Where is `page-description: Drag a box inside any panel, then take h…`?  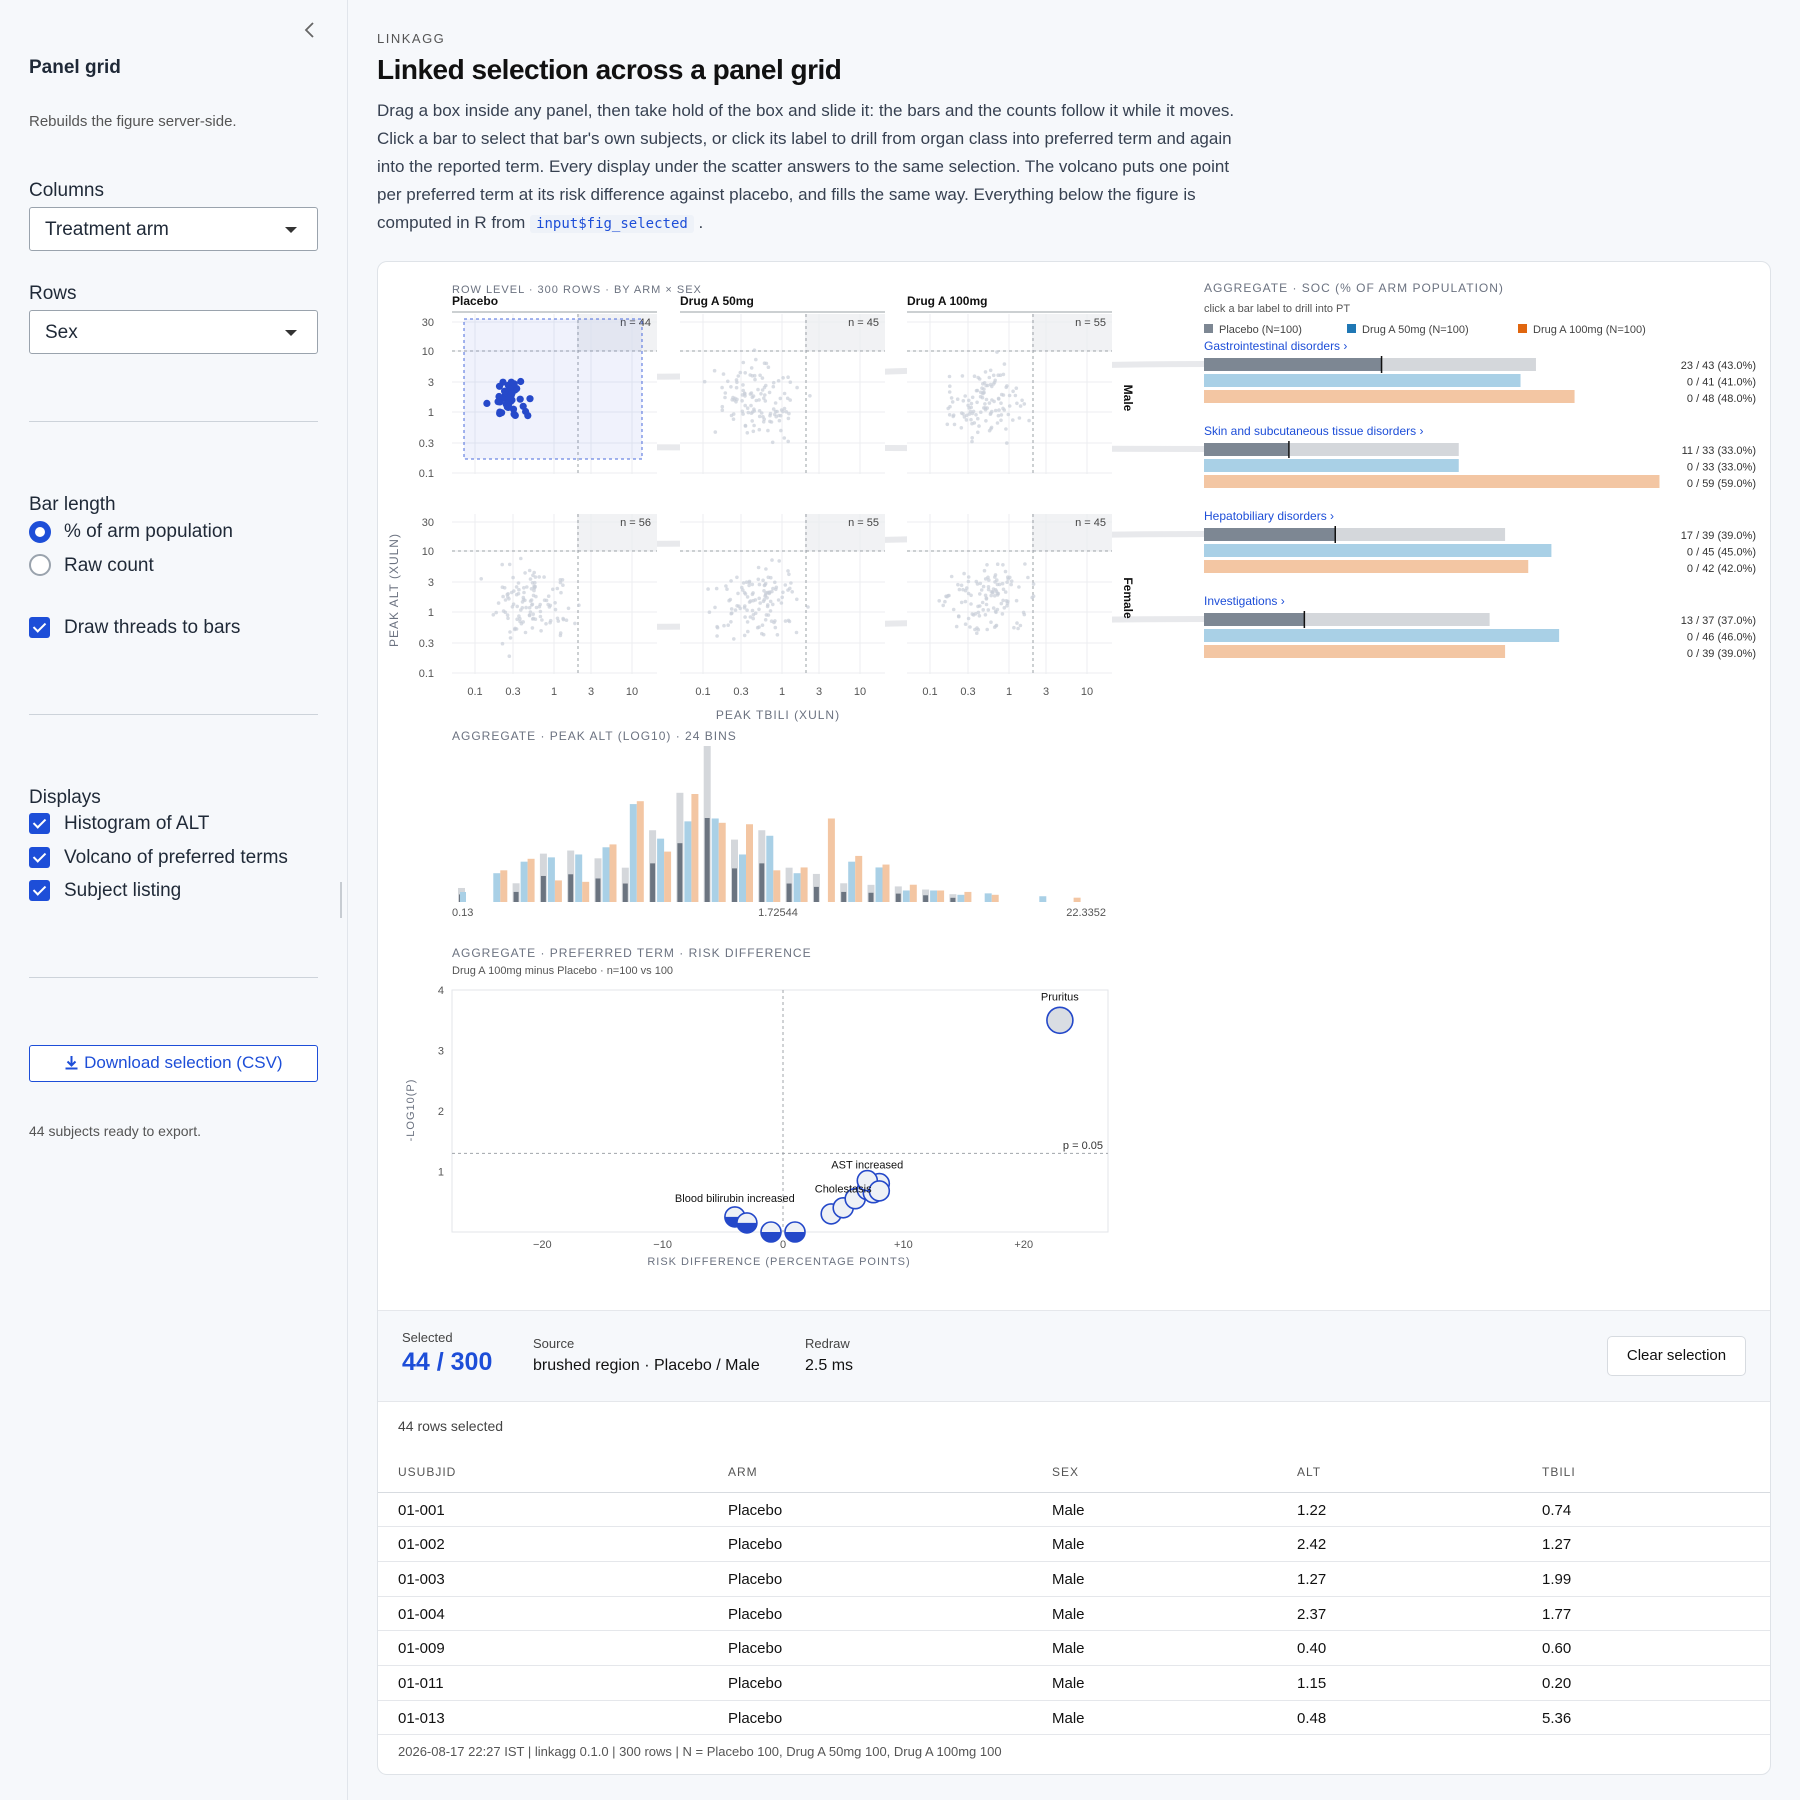
page-description: Drag a box inside any panel, then take h… is located at coordinates (807, 167).